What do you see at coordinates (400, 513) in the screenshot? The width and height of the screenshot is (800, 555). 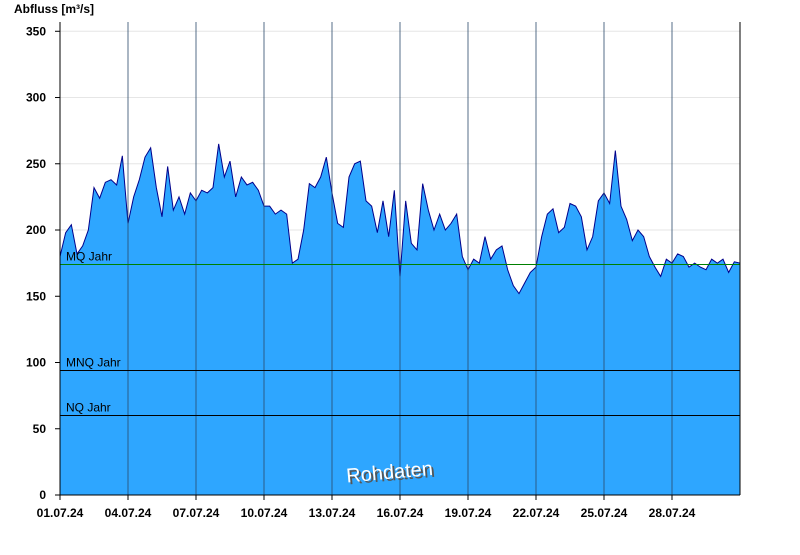 I see `x-tick-label: 16.07.24` at bounding box center [400, 513].